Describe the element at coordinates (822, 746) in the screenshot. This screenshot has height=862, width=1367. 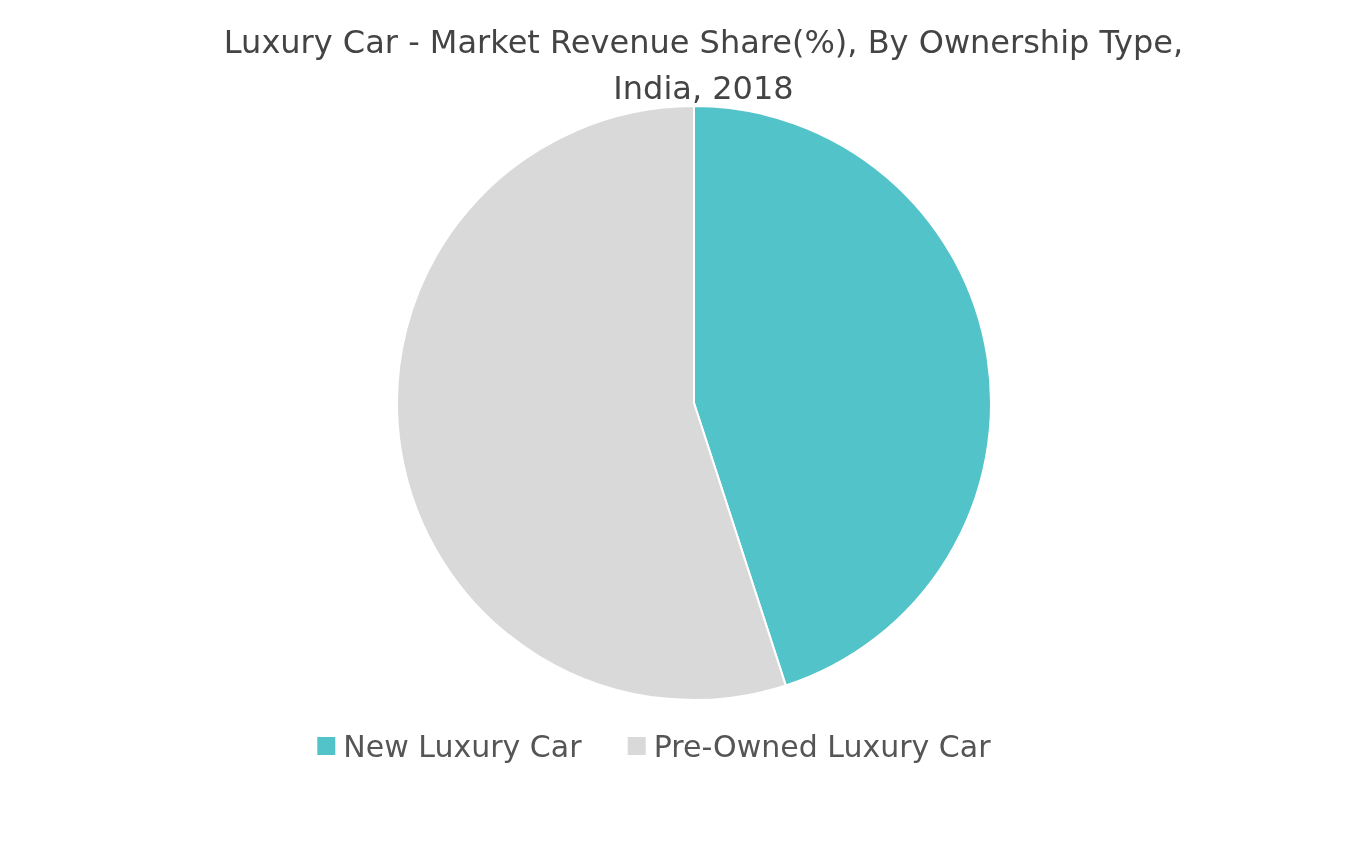
I see `legend-label: Pre-Owned Luxury Car` at that location.